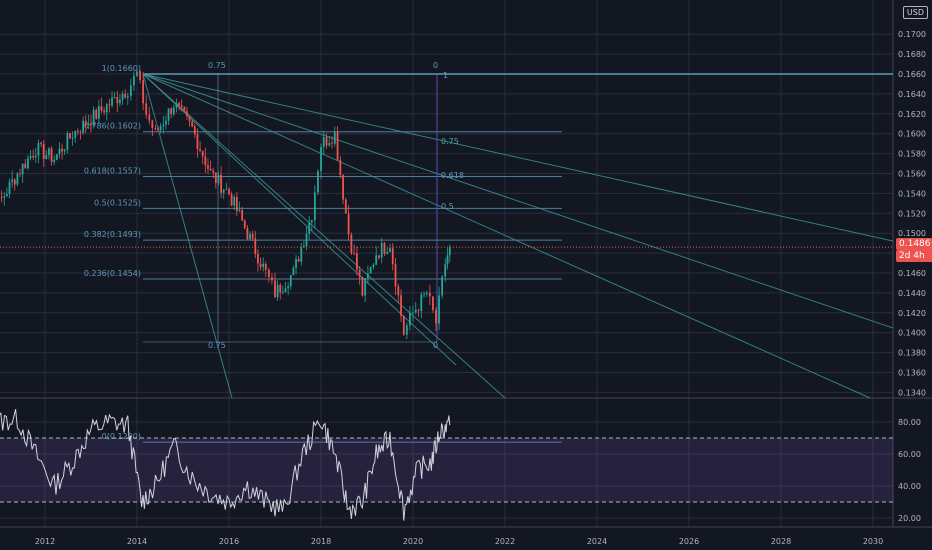  I want to click on price-tick-label: 0.1440, so click(912, 293).